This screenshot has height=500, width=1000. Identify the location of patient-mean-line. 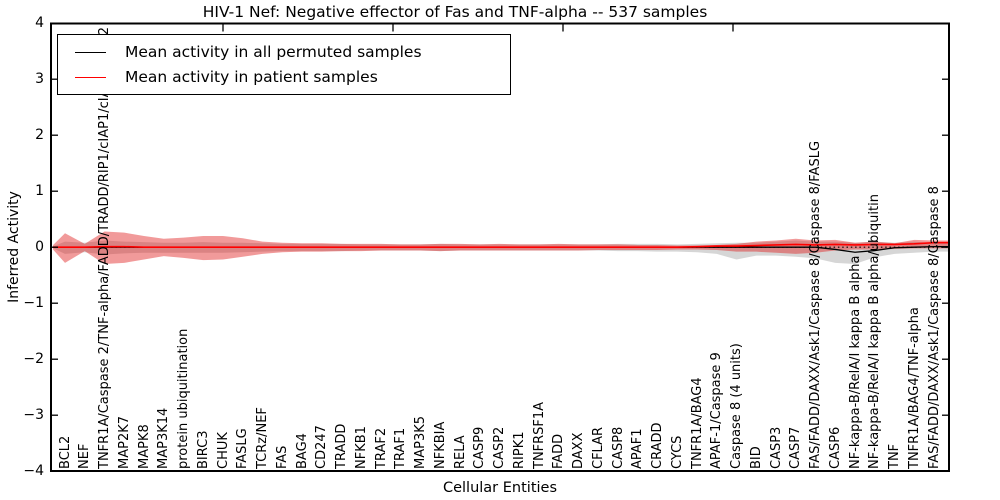
(501, 244).